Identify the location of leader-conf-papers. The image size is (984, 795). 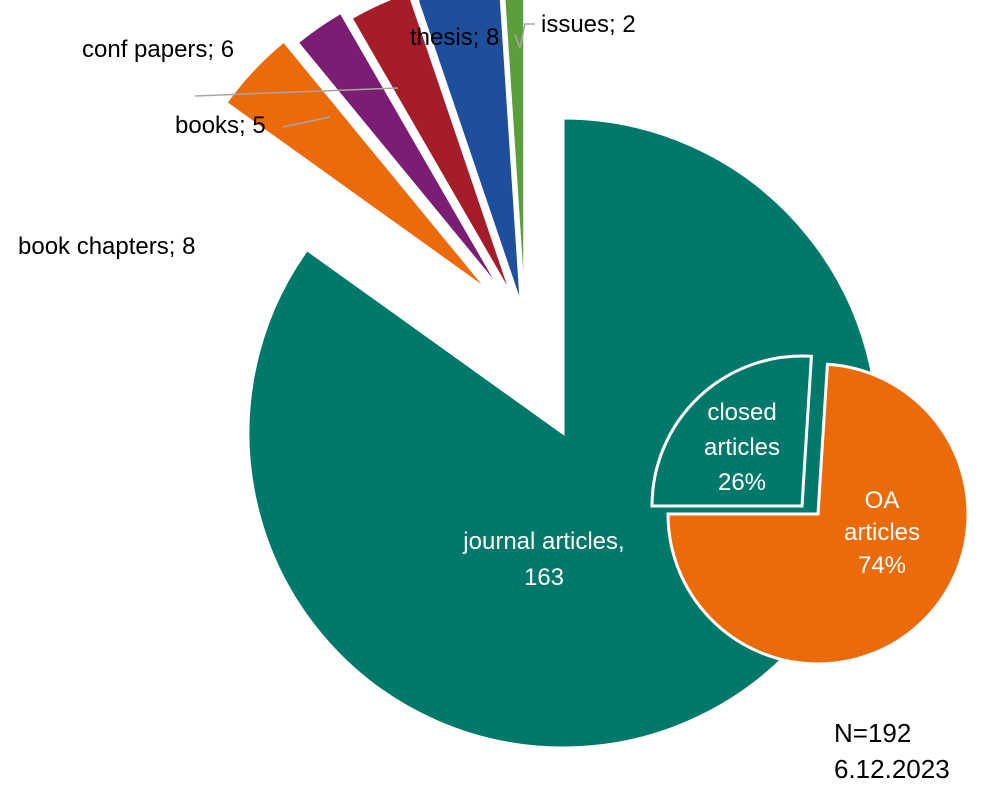
(296, 92).